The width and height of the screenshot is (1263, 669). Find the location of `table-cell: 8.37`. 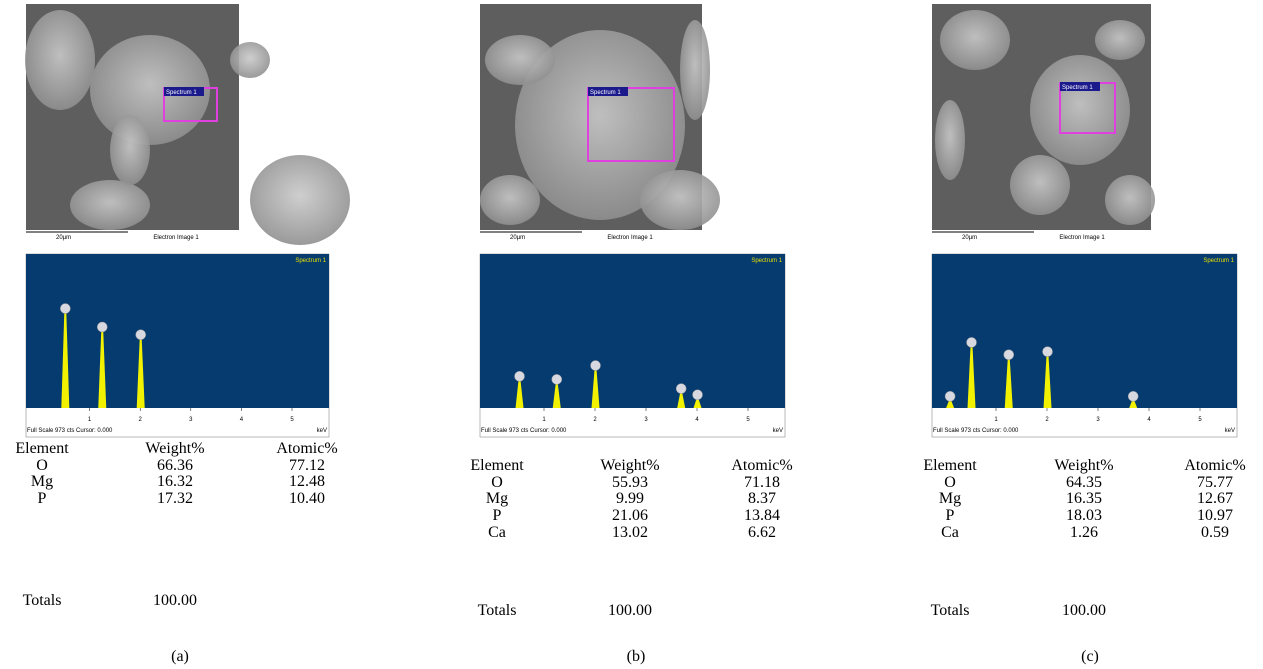

table-cell: 8.37 is located at coordinates (762, 498).